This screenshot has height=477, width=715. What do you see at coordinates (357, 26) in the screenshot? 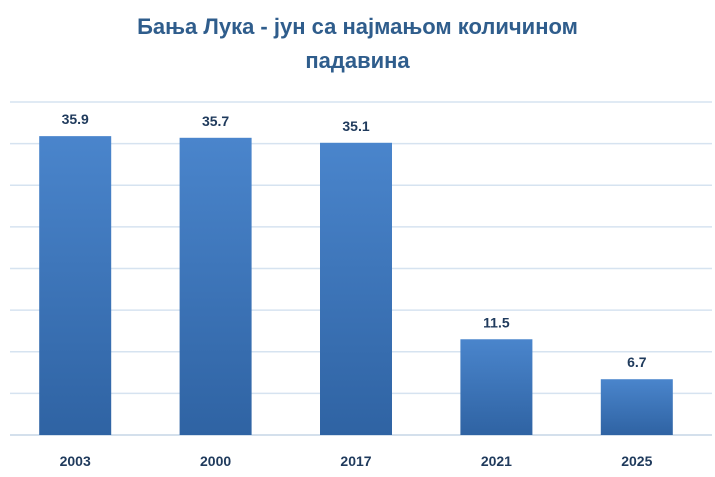
I see `chart-title-line-1: Бања Лука - јун са најмањом количином` at bounding box center [357, 26].